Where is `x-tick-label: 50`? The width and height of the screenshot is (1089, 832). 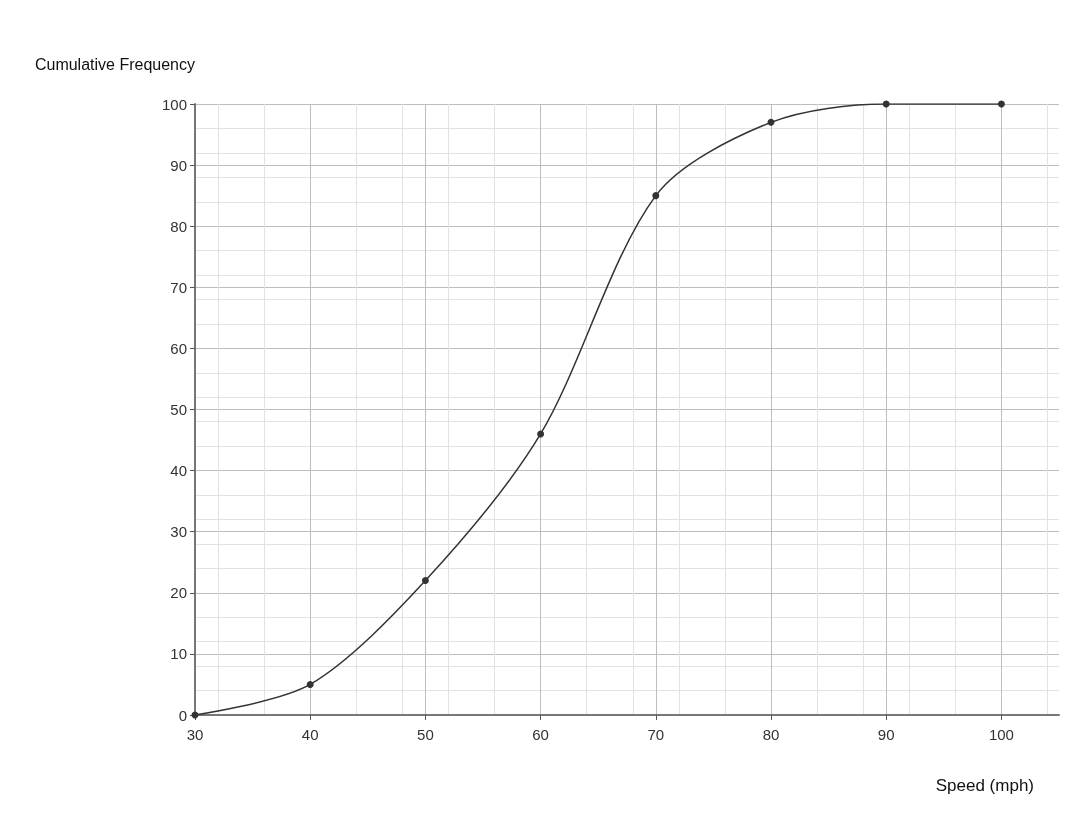
x-tick-label: 50 is located at coordinates (425, 734).